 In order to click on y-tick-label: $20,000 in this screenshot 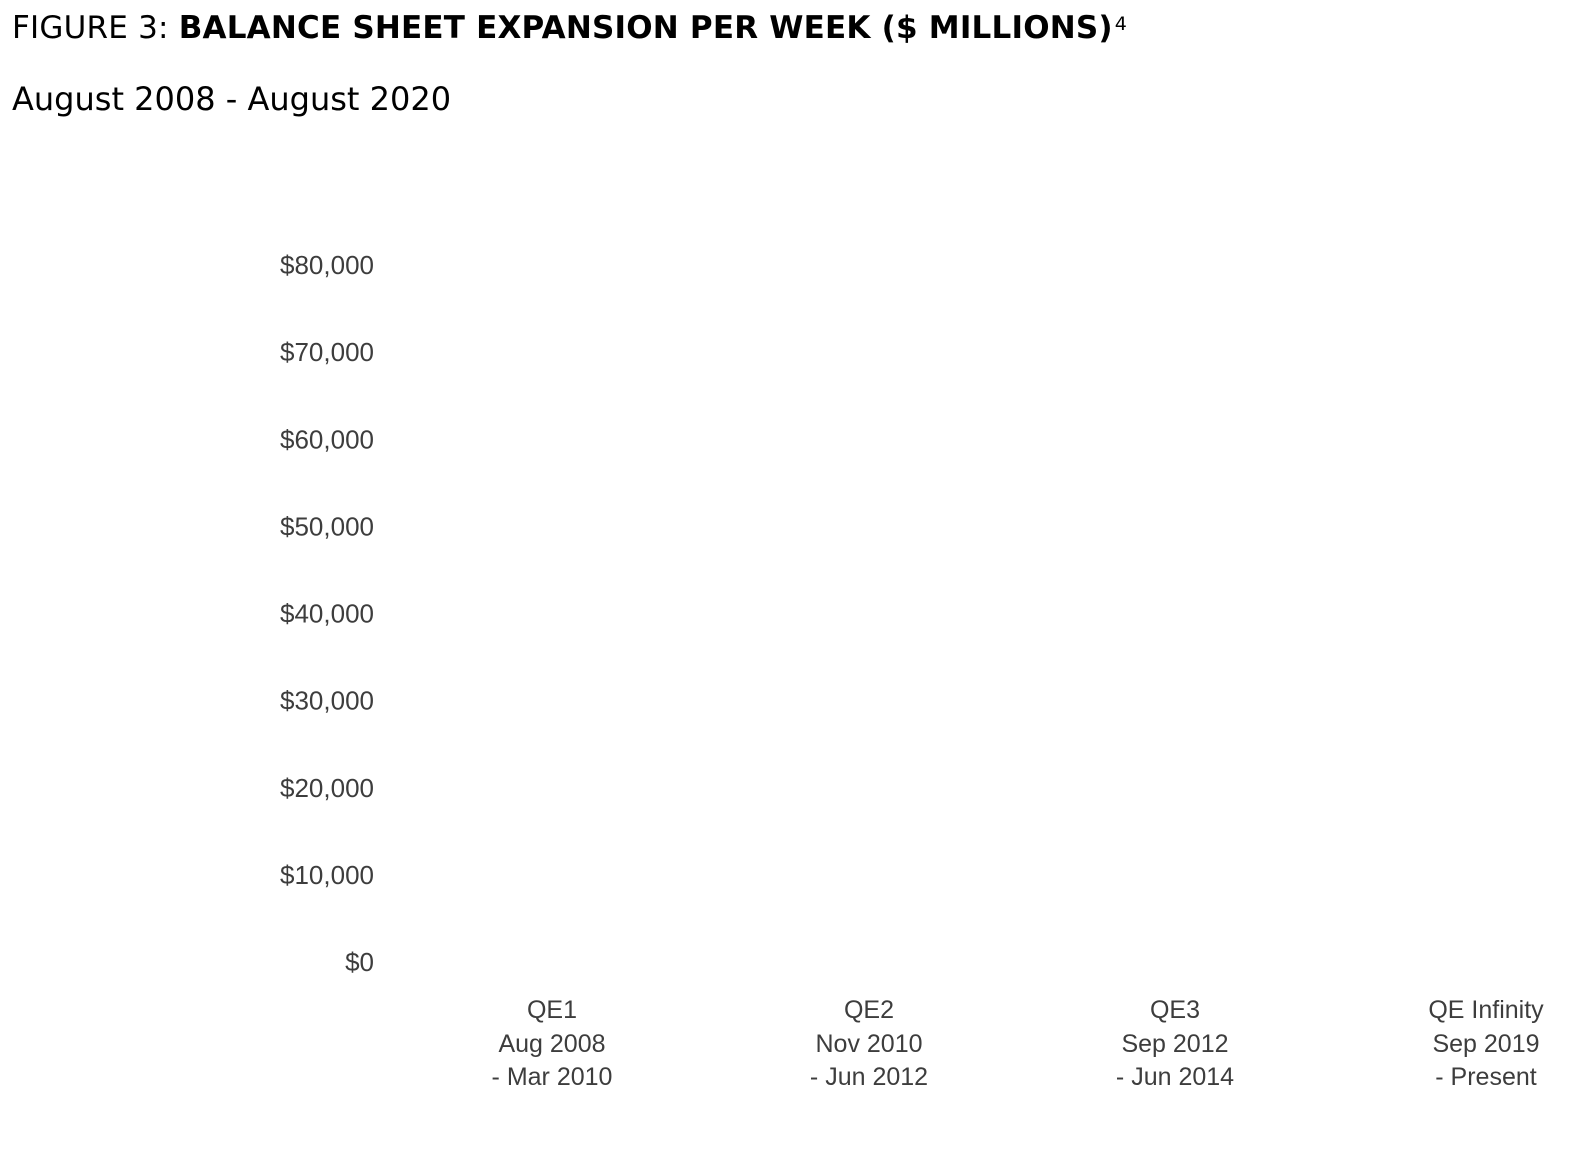, I will do `click(327, 788)`.